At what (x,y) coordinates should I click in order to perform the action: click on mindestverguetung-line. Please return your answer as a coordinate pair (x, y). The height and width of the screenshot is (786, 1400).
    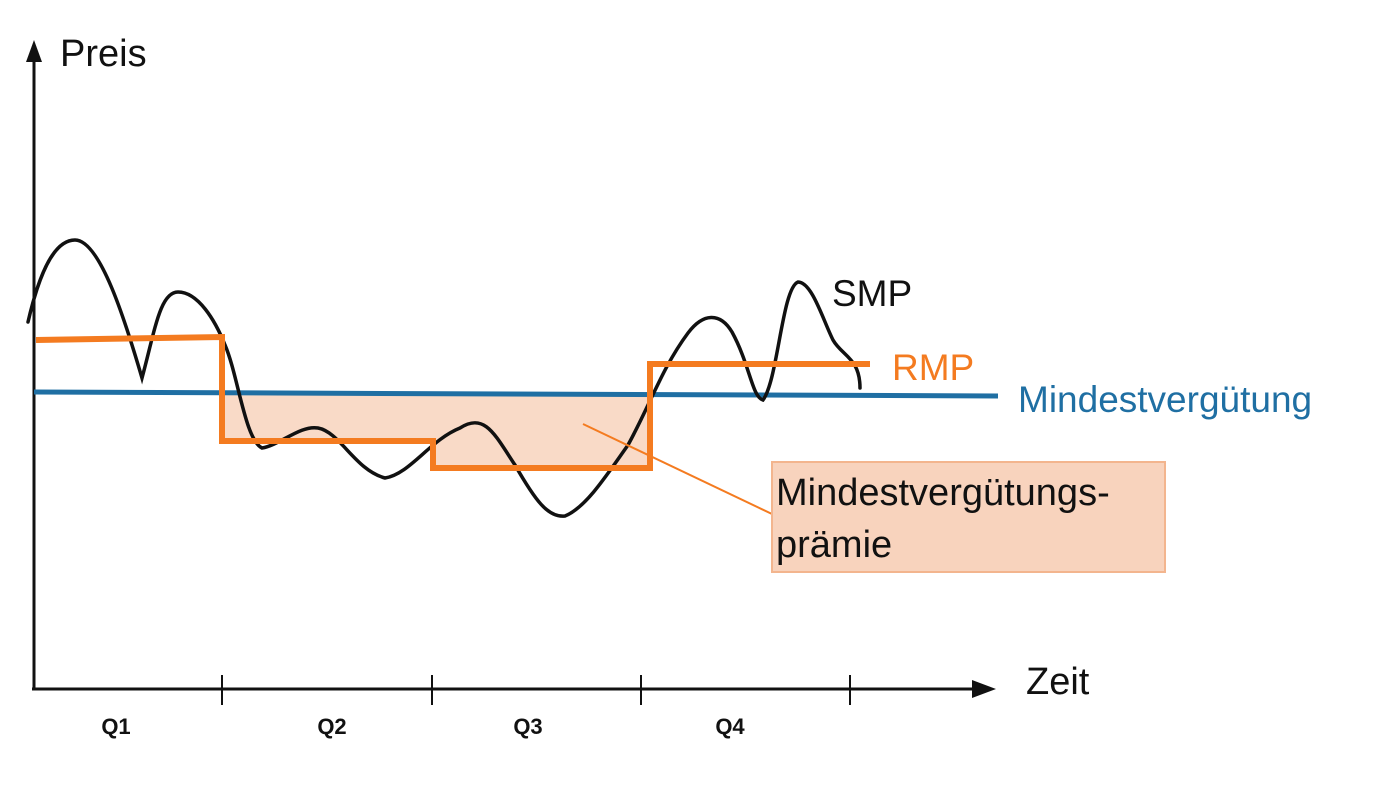
    Looking at the image, I should click on (516, 394).